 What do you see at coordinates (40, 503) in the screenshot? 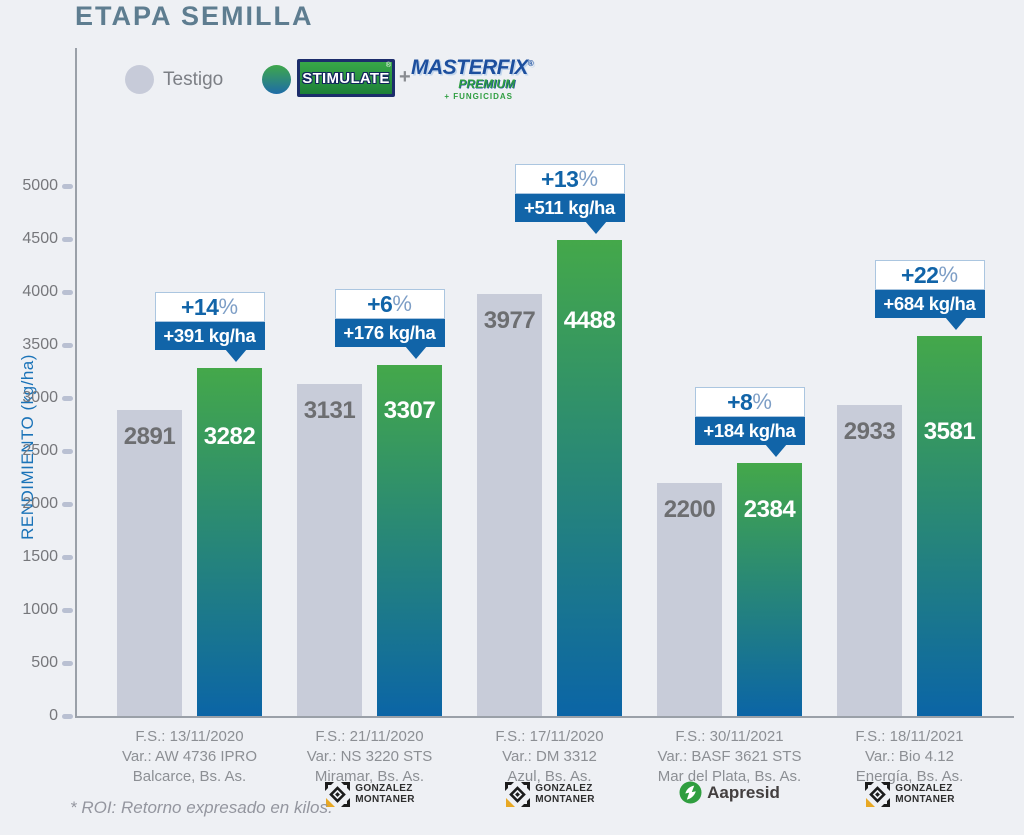
I see `y-tick-label: 2000` at bounding box center [40, 503].